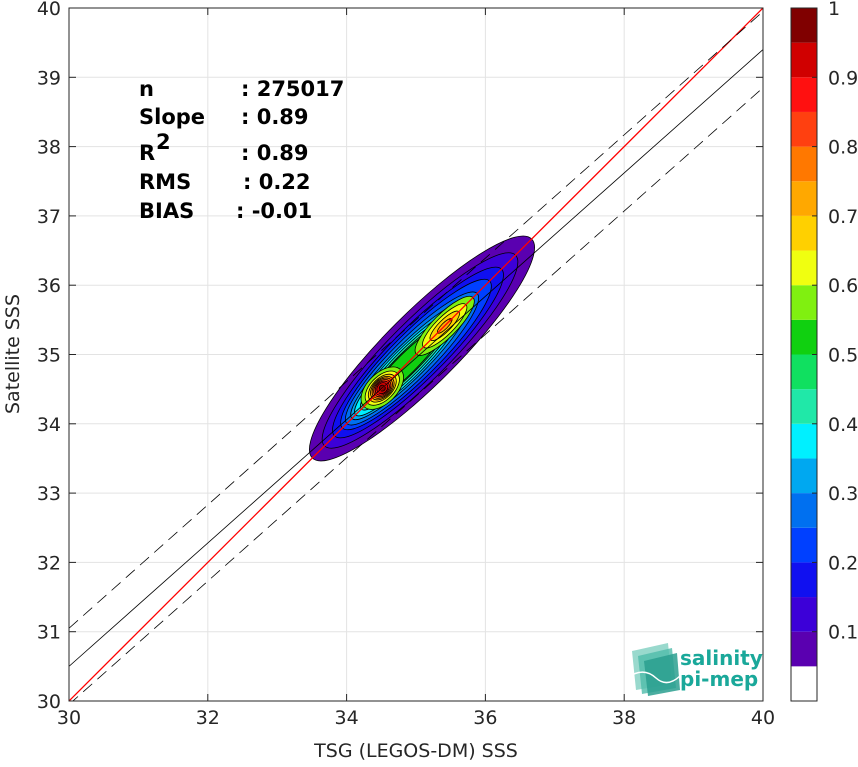 The image size is (858, 767). I want to click on y-axis-label: Satellite SSS, so click(13, 354).